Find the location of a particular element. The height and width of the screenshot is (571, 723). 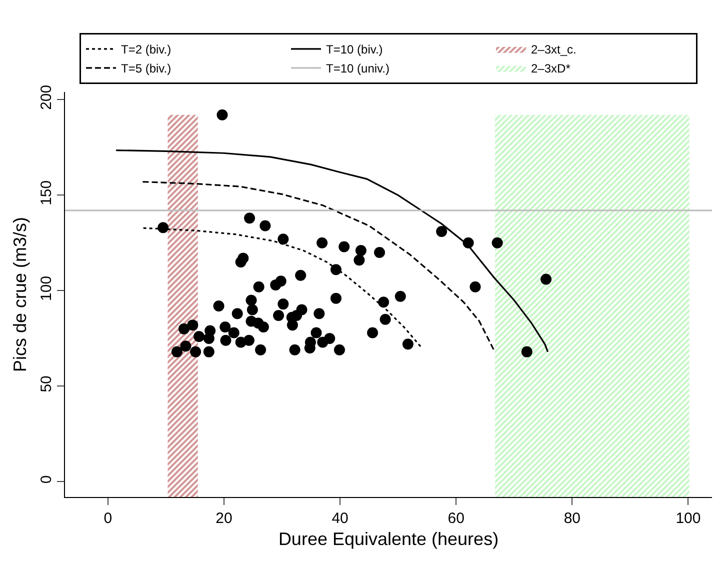

y-tick-label: 100 is located at coordinates (46, 288).